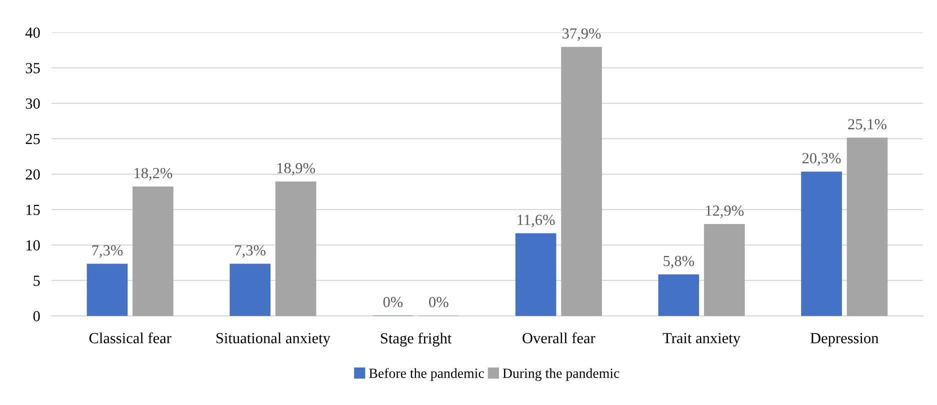 Image resolution: width=937 pixels, height=405 pixels. What do you see at coordinates (581, 34) in the screenshot?
I see `data-label: 37,9%` at bounding box center [581, 34].